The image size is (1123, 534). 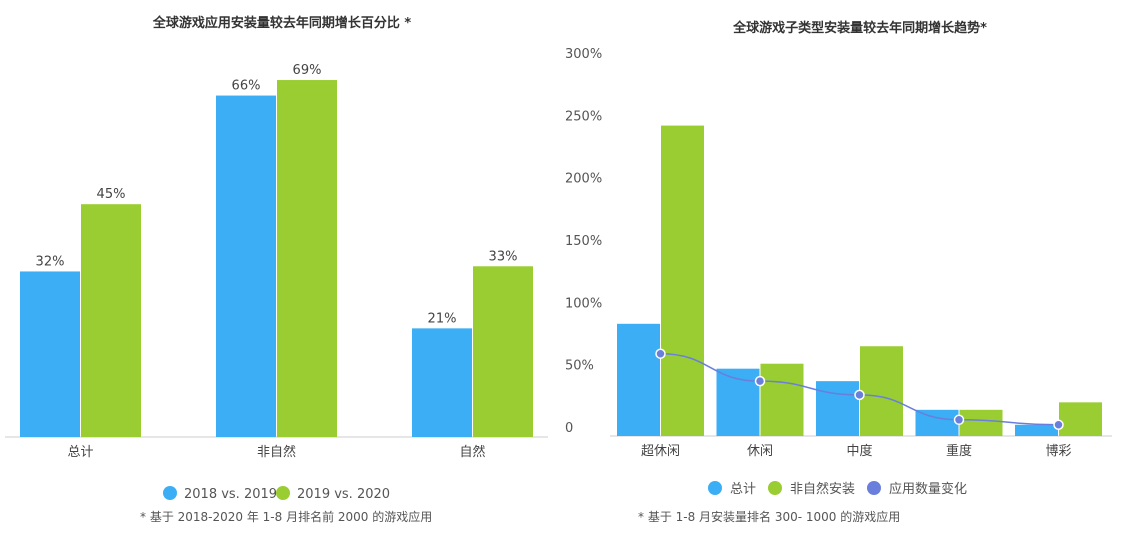 I want to click on right-footnote: * 基于 1-8 月安装量排名 300- 1000 的游戏应用, so click(x=769, y=516).